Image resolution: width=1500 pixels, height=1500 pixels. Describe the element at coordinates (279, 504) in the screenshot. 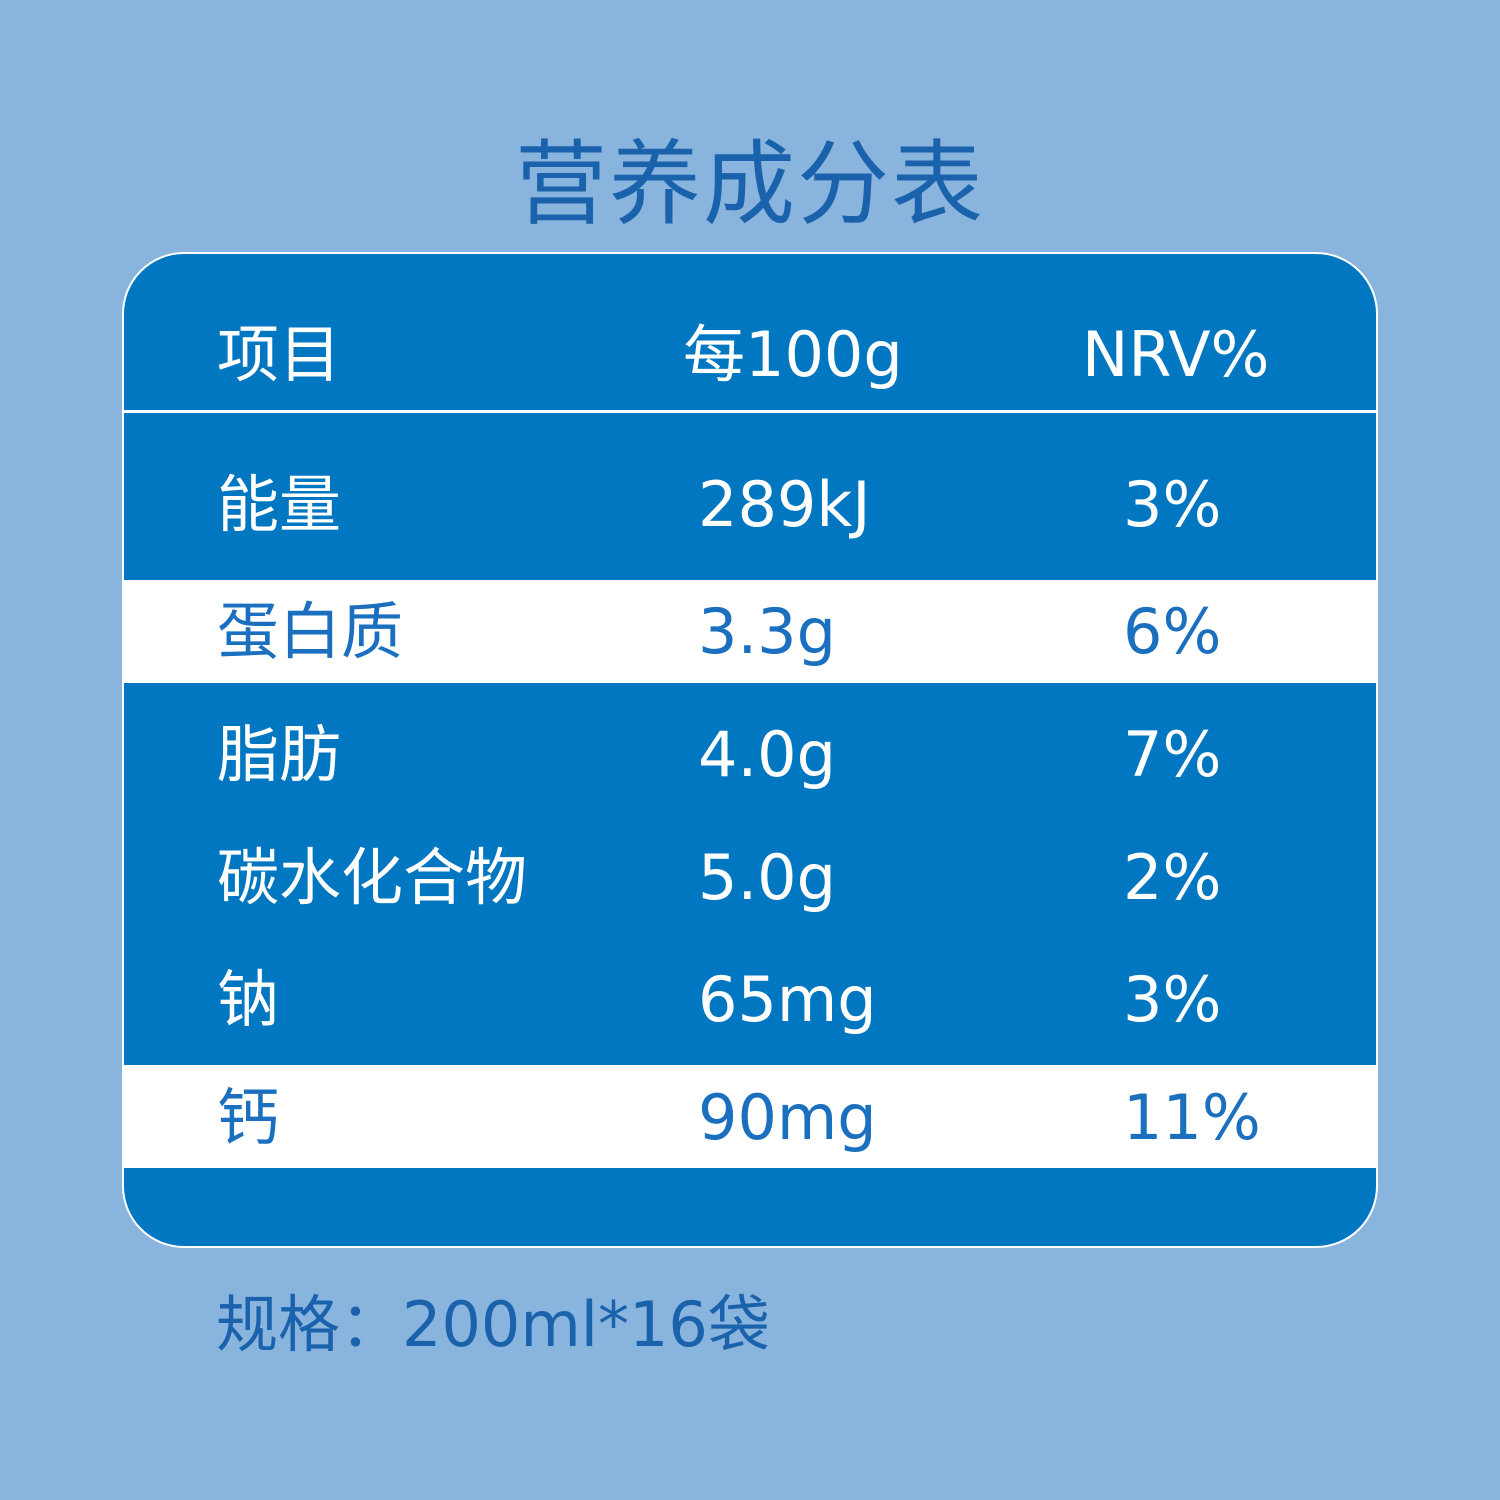

I see `table-cell: 能量` at that location.